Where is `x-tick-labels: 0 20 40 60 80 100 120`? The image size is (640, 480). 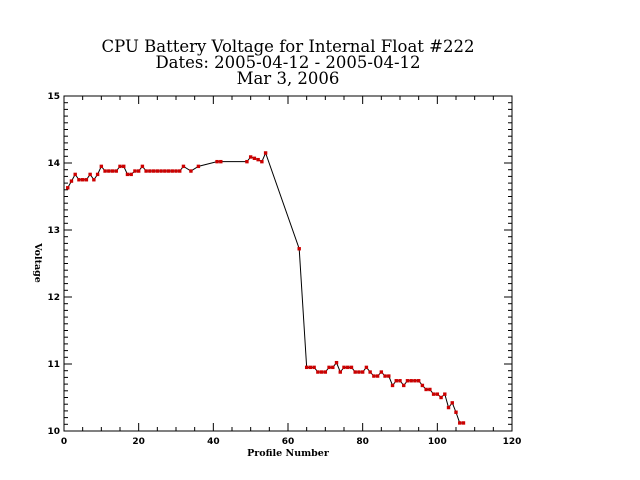
x-tick-labels: 0 20 40 60 80 100 120 is located at coordinates (291, 442).